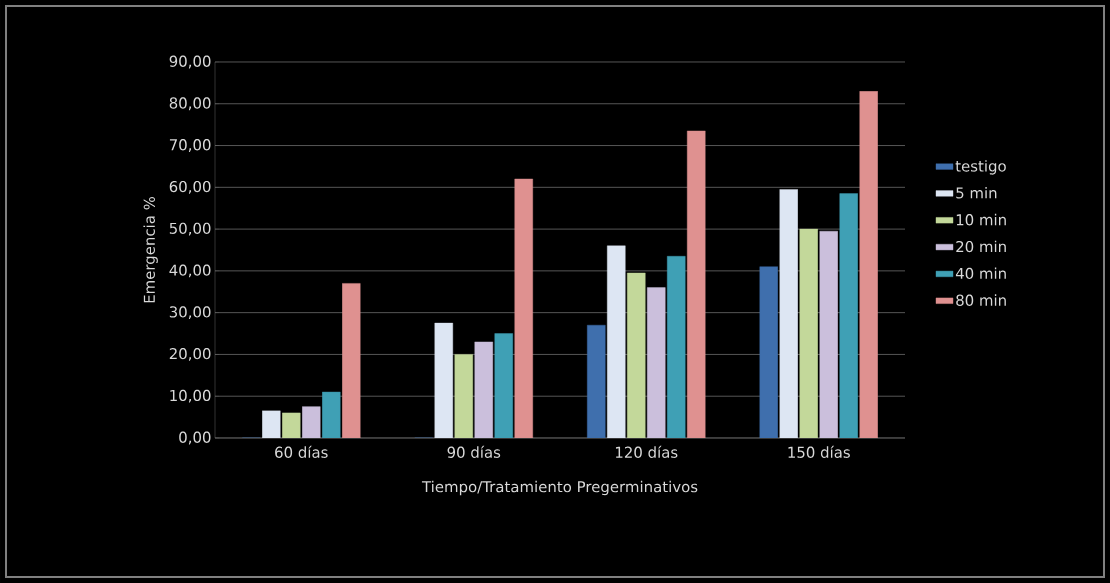  What do you see at coordinates (190, 229) in the screenshot?
I see `y-tick-label: 50,00` at bounding box center [190, 229].